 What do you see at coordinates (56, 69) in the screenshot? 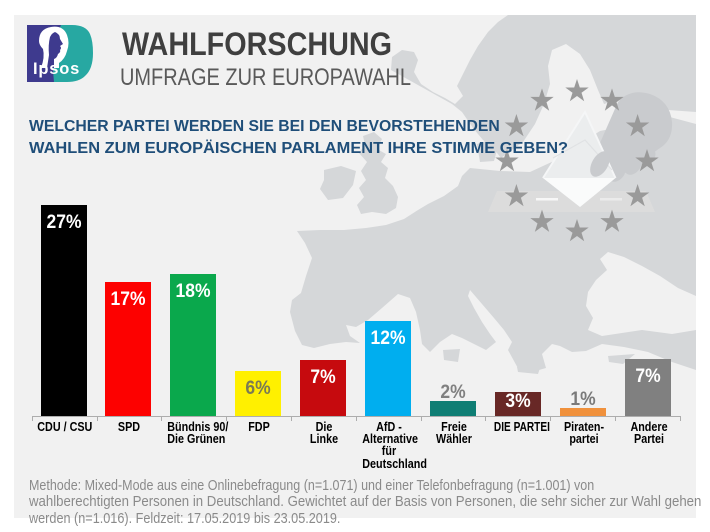
I see `svg-text: Ipsos` at bounding box center [56, 69].